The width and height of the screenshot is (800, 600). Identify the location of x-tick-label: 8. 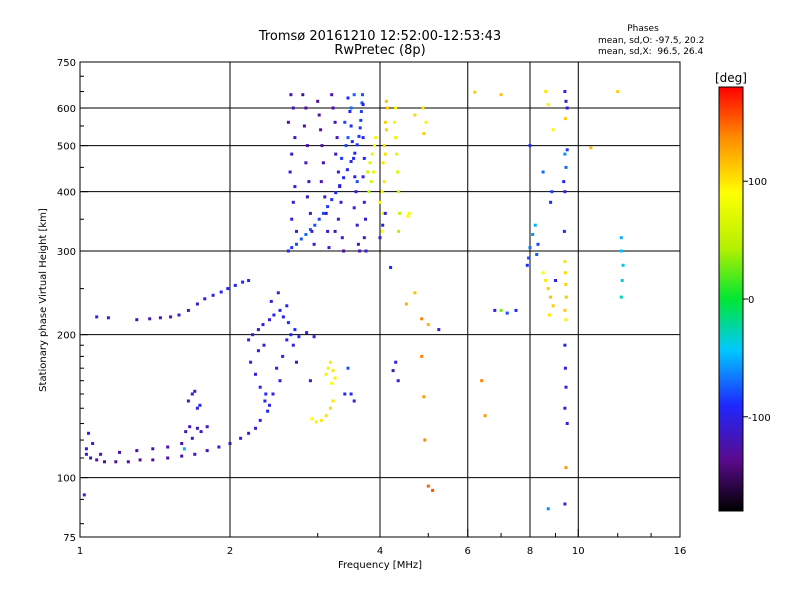
(530, 551).